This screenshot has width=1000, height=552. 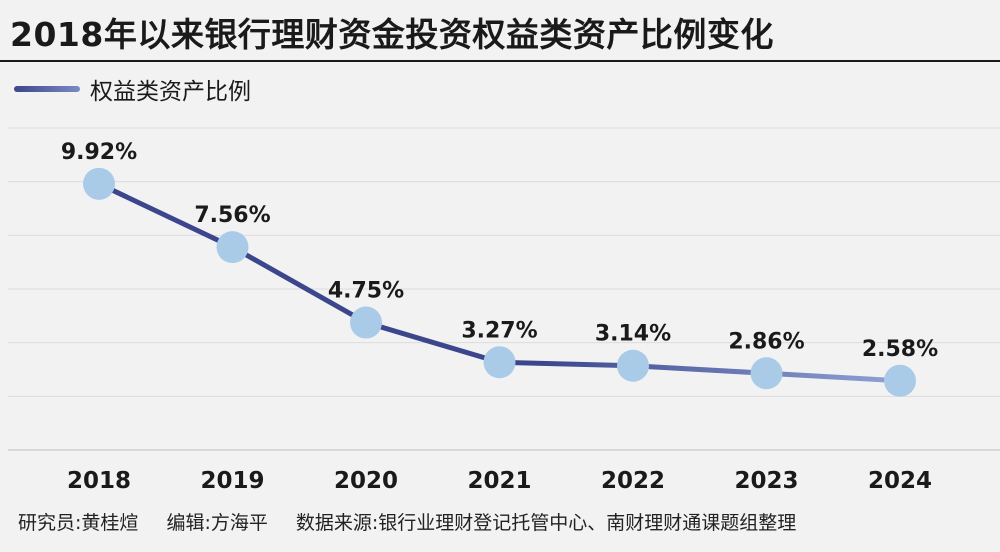 What do you see at coordinates (546, 523) in the screenshot?
I see `data-source: 数据来源:银行业理财登记托管中心、南财理财通课题组整理` at bounding box center [546, 523].